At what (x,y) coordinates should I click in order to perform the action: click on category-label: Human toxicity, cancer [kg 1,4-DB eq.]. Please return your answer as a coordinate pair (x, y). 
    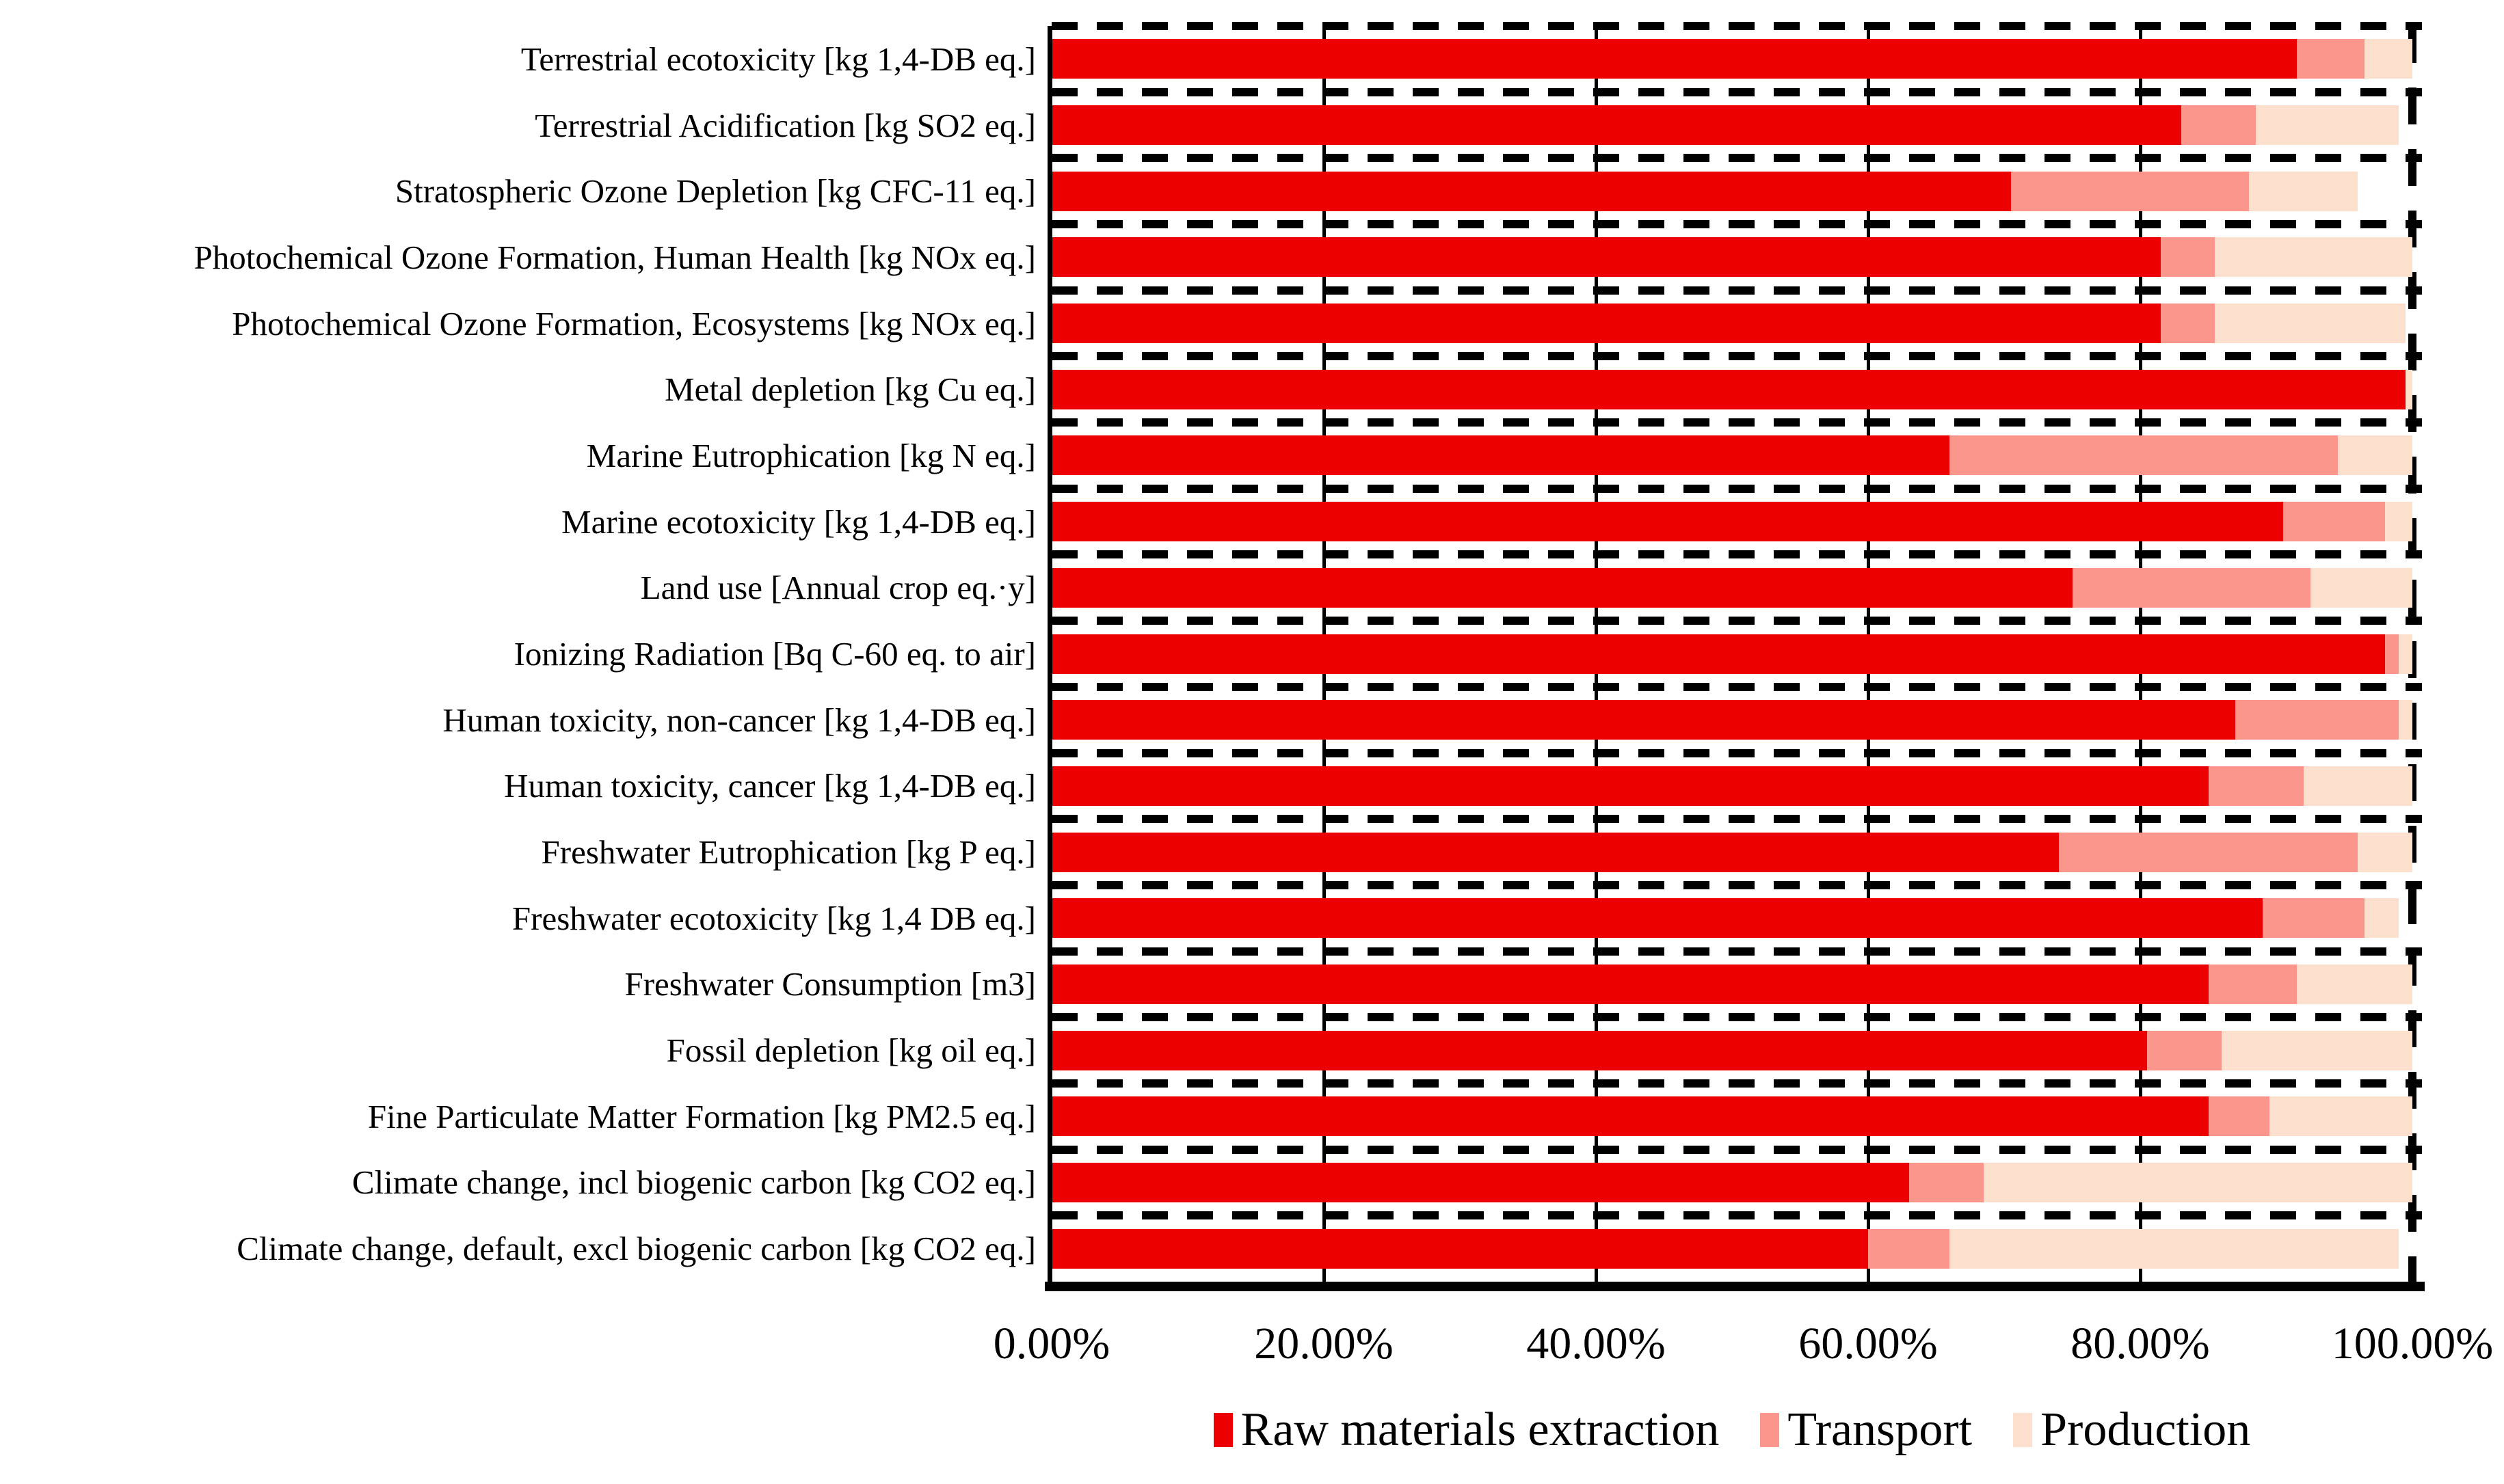
    Looking at the image, I should click on (770, 786).